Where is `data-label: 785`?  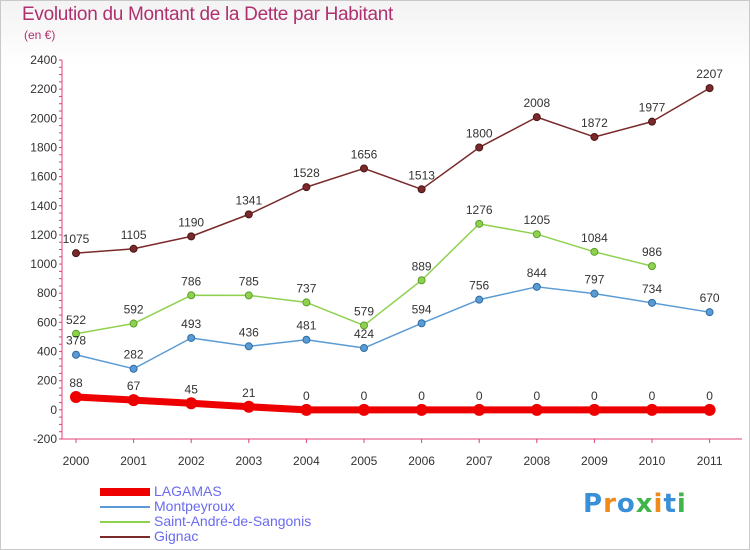 data-label: 785 is located at coordinates (249, 281).